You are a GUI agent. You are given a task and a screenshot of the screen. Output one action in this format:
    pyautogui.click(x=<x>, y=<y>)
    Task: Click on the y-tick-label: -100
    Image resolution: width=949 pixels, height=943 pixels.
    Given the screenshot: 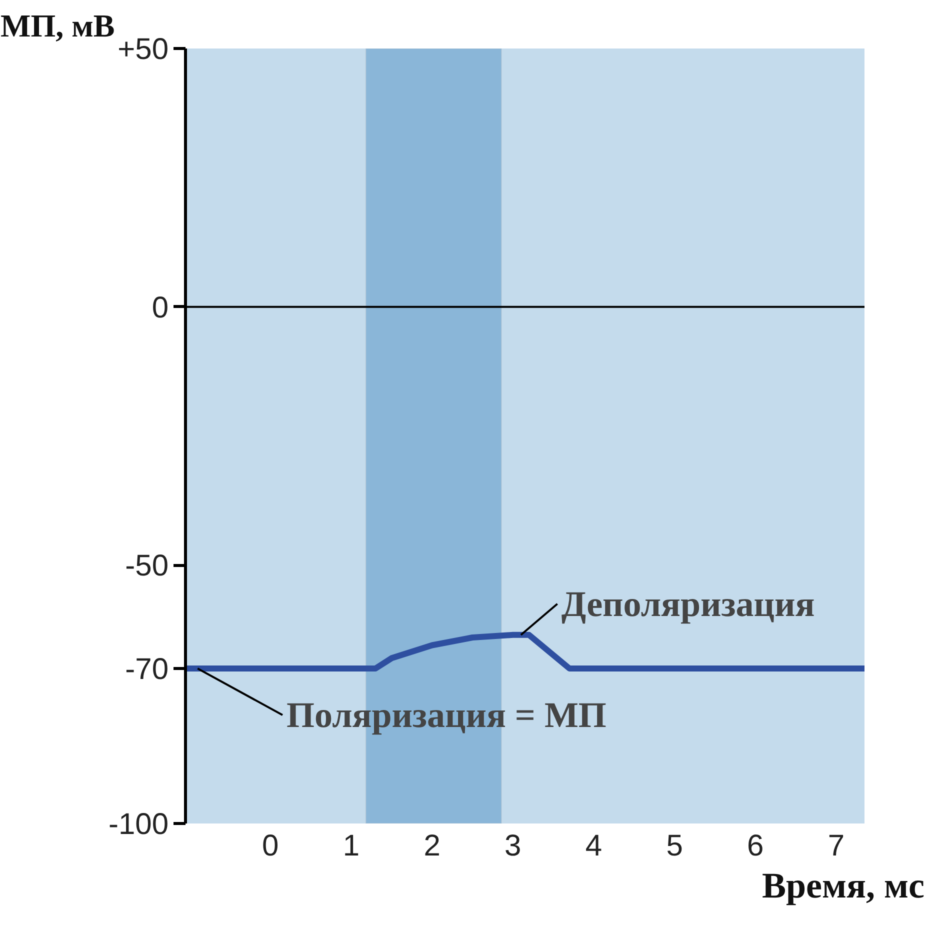 What is the action you would take?
    pyautogui.click(x=138, y=824)
    